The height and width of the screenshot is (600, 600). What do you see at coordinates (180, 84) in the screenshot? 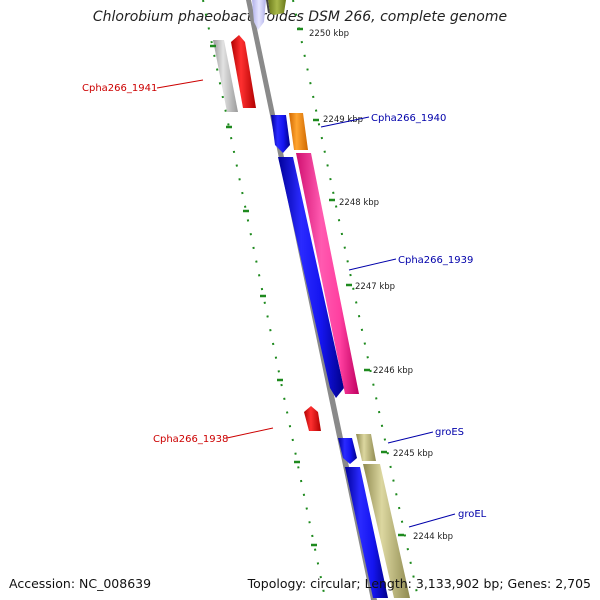
I see `leader-line-cpha266-1941` at bounding box center [180, 84].